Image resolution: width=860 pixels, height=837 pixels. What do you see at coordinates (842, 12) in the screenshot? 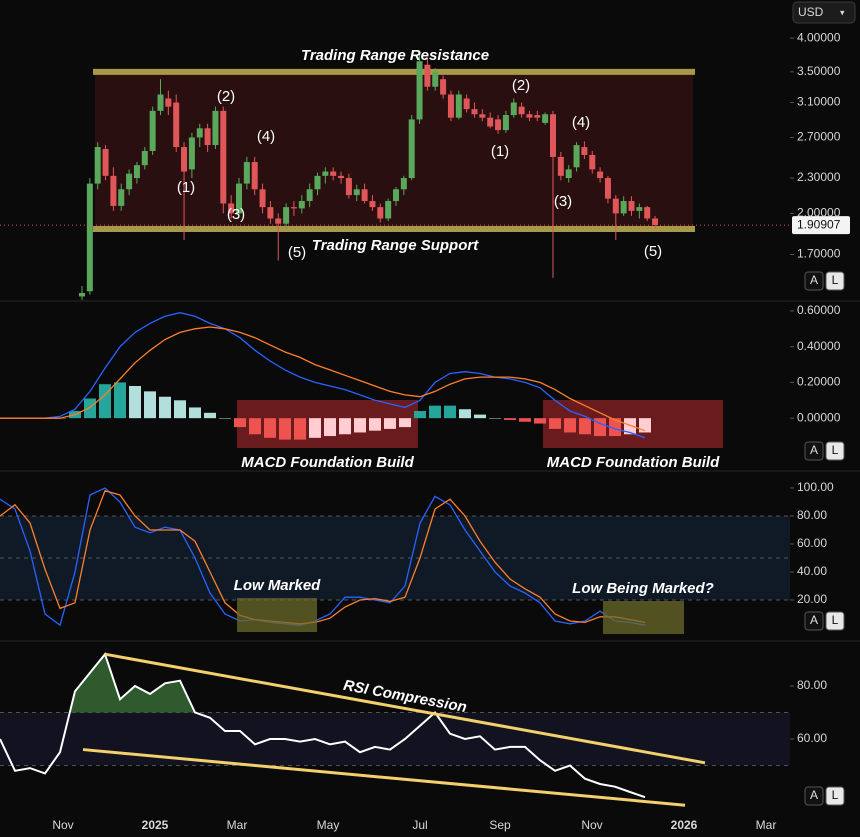
I see `currency-caret: ▾` at bounding box center [842, 12].